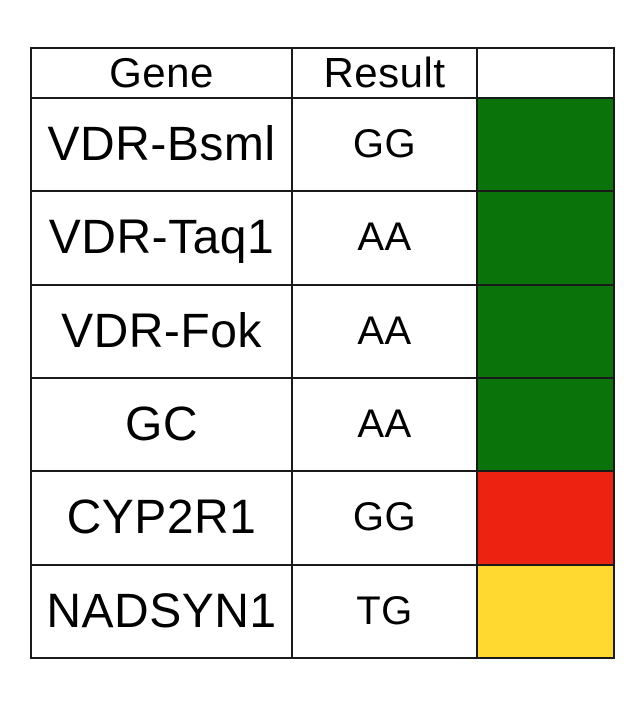  Describe the element at coordinates (545, 73) in the screenshot. I see `column-header-status` at that location.